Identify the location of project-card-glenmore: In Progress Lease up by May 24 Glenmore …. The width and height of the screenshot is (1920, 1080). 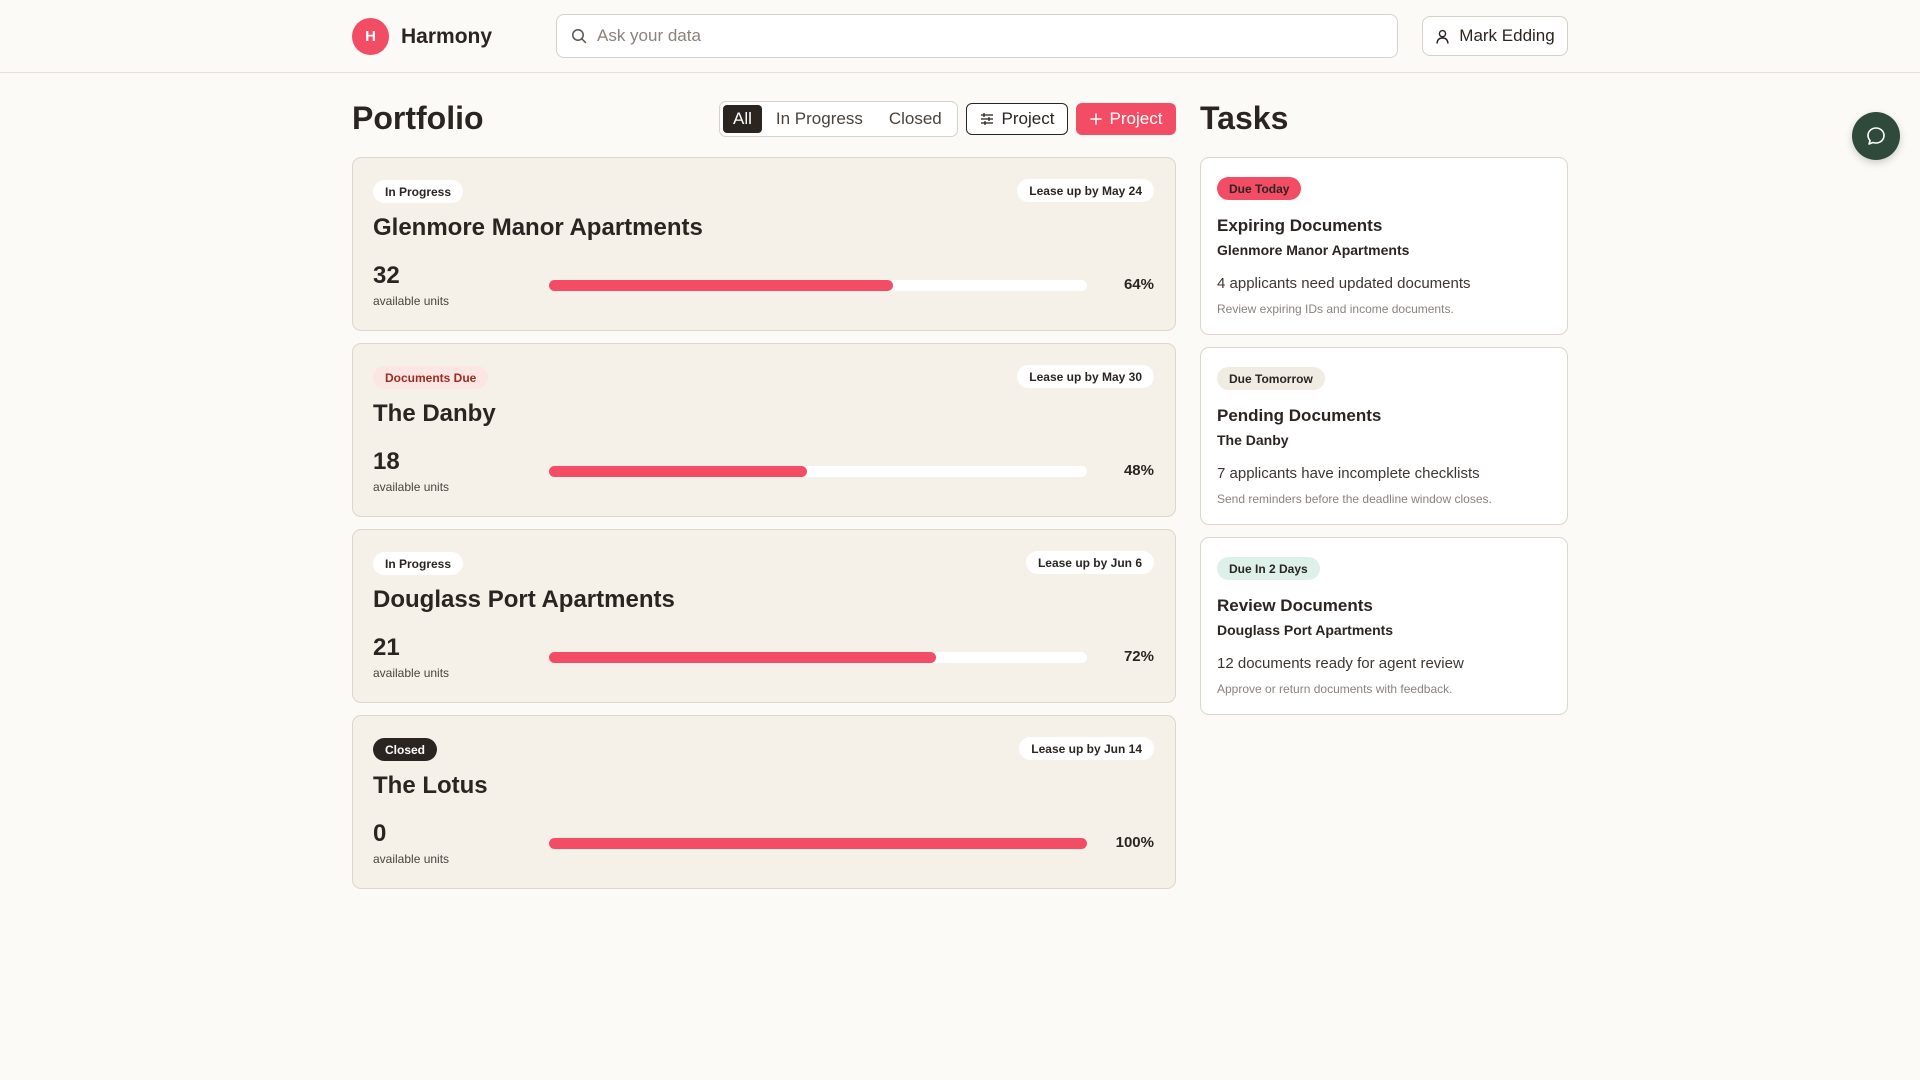
(764, 244).